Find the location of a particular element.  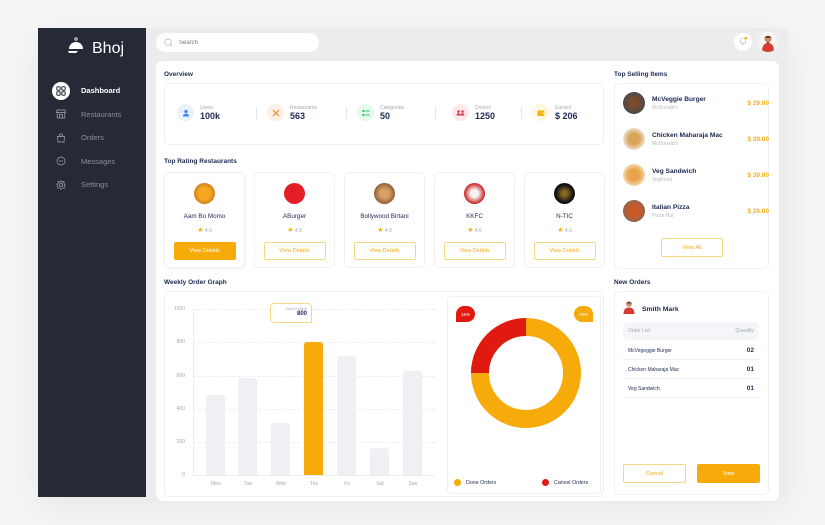

weekly-graph-title: Weekly Order Graph is located at coordinates (195, 282).